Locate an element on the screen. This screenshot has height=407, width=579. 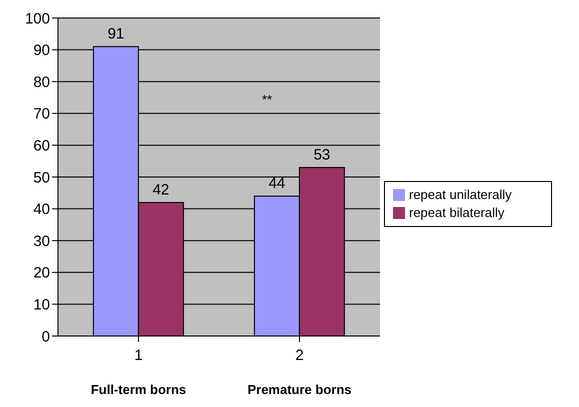
y-tick-label: 90 is located at coordinates (41, 51).